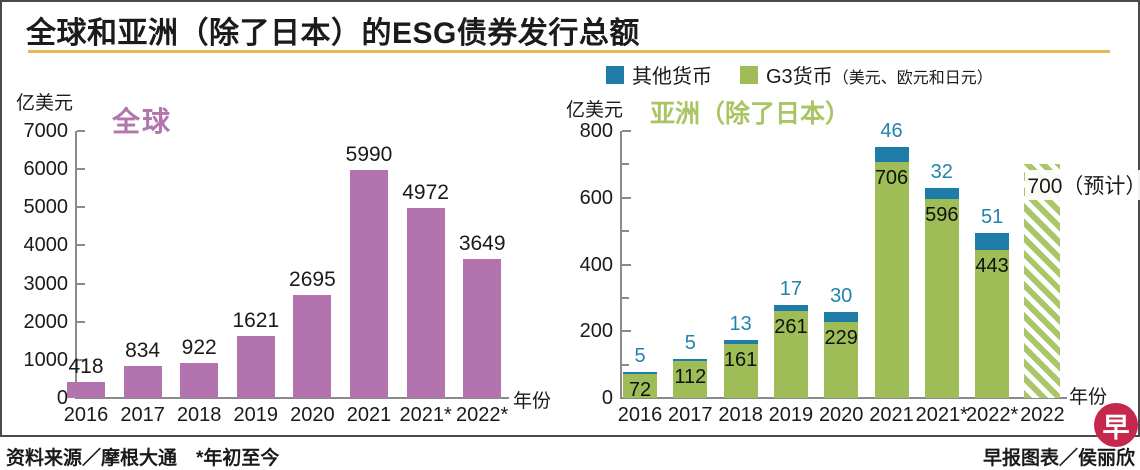 Image resolution: width=1140 pixels, height=470 pixels. What do you see at coordinates (1058, 458) in the screenshot?
I see `footer-credit: 早报图表／侯丽欣` at bounding box center [1058, 458].